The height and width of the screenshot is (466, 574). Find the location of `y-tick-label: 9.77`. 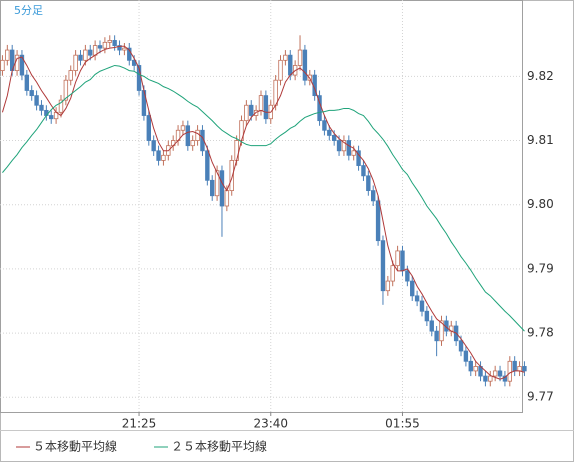

y-tick-label: 9.77 is located at coordinates (540, 397).